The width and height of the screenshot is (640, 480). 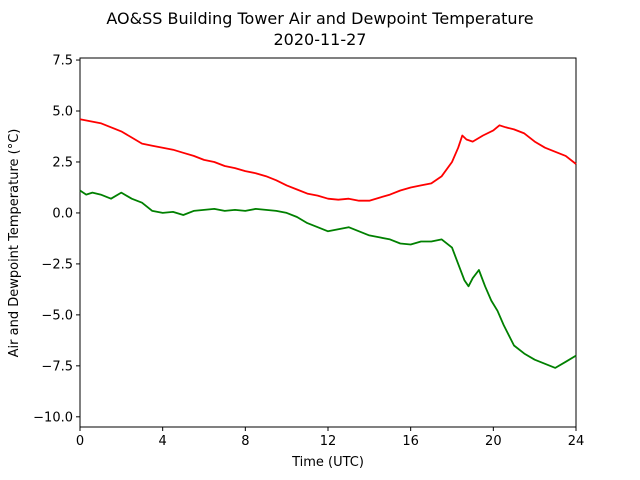 What do you see at coordinates (57, 366) in the screenshot?
I see `y-tick-label: −7.5` at bounding box center [57, 366].